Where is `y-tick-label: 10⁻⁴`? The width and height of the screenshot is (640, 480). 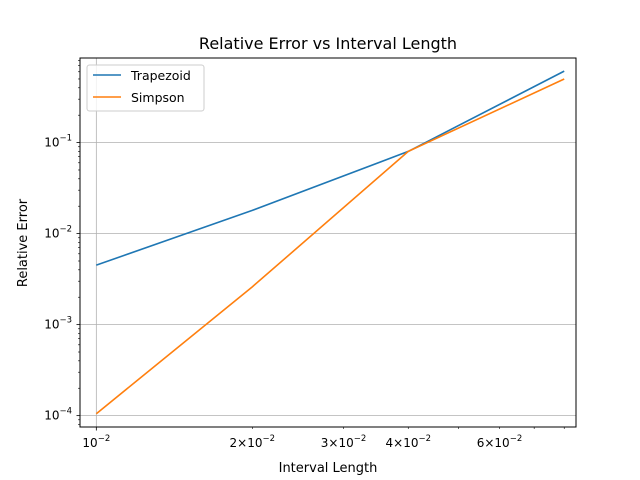
y-tick-label: 10⁻⁴ is located at coordinates (58, 415).